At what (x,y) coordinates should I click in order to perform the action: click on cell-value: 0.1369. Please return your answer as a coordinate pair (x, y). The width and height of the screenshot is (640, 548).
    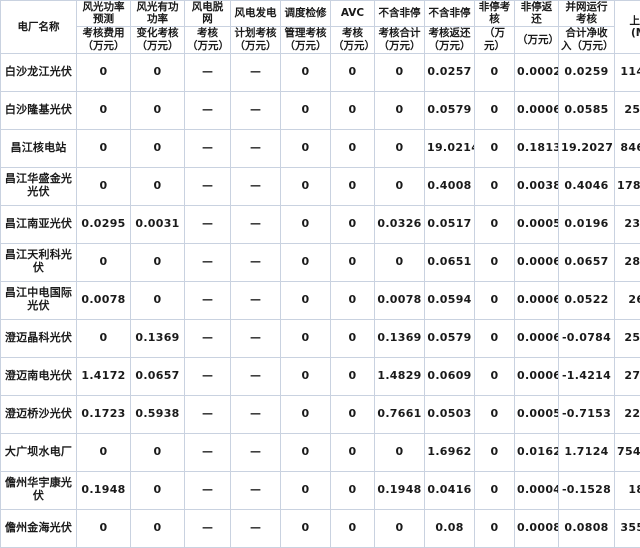
    Looking at the image, I should click on (158, 338).